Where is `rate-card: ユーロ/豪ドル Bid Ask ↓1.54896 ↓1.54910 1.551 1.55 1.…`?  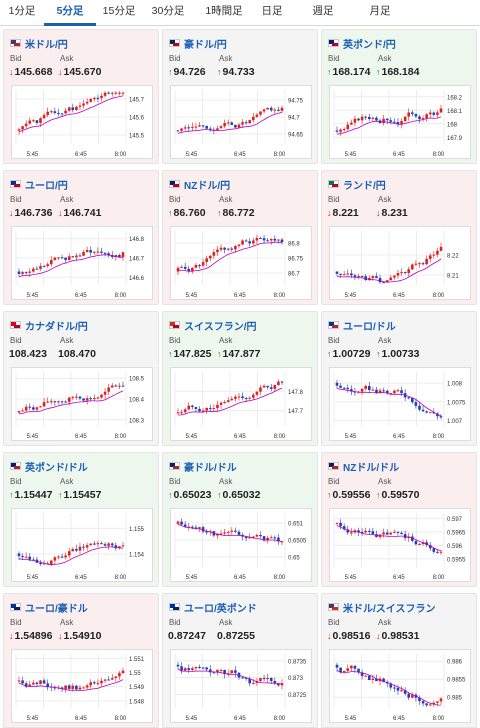 rate-card: ユーロ/豪ドル Bid Ask ↓1.54896 ↓1.54910 1.551 1.55 1.… is located at coordinates (81, 660).